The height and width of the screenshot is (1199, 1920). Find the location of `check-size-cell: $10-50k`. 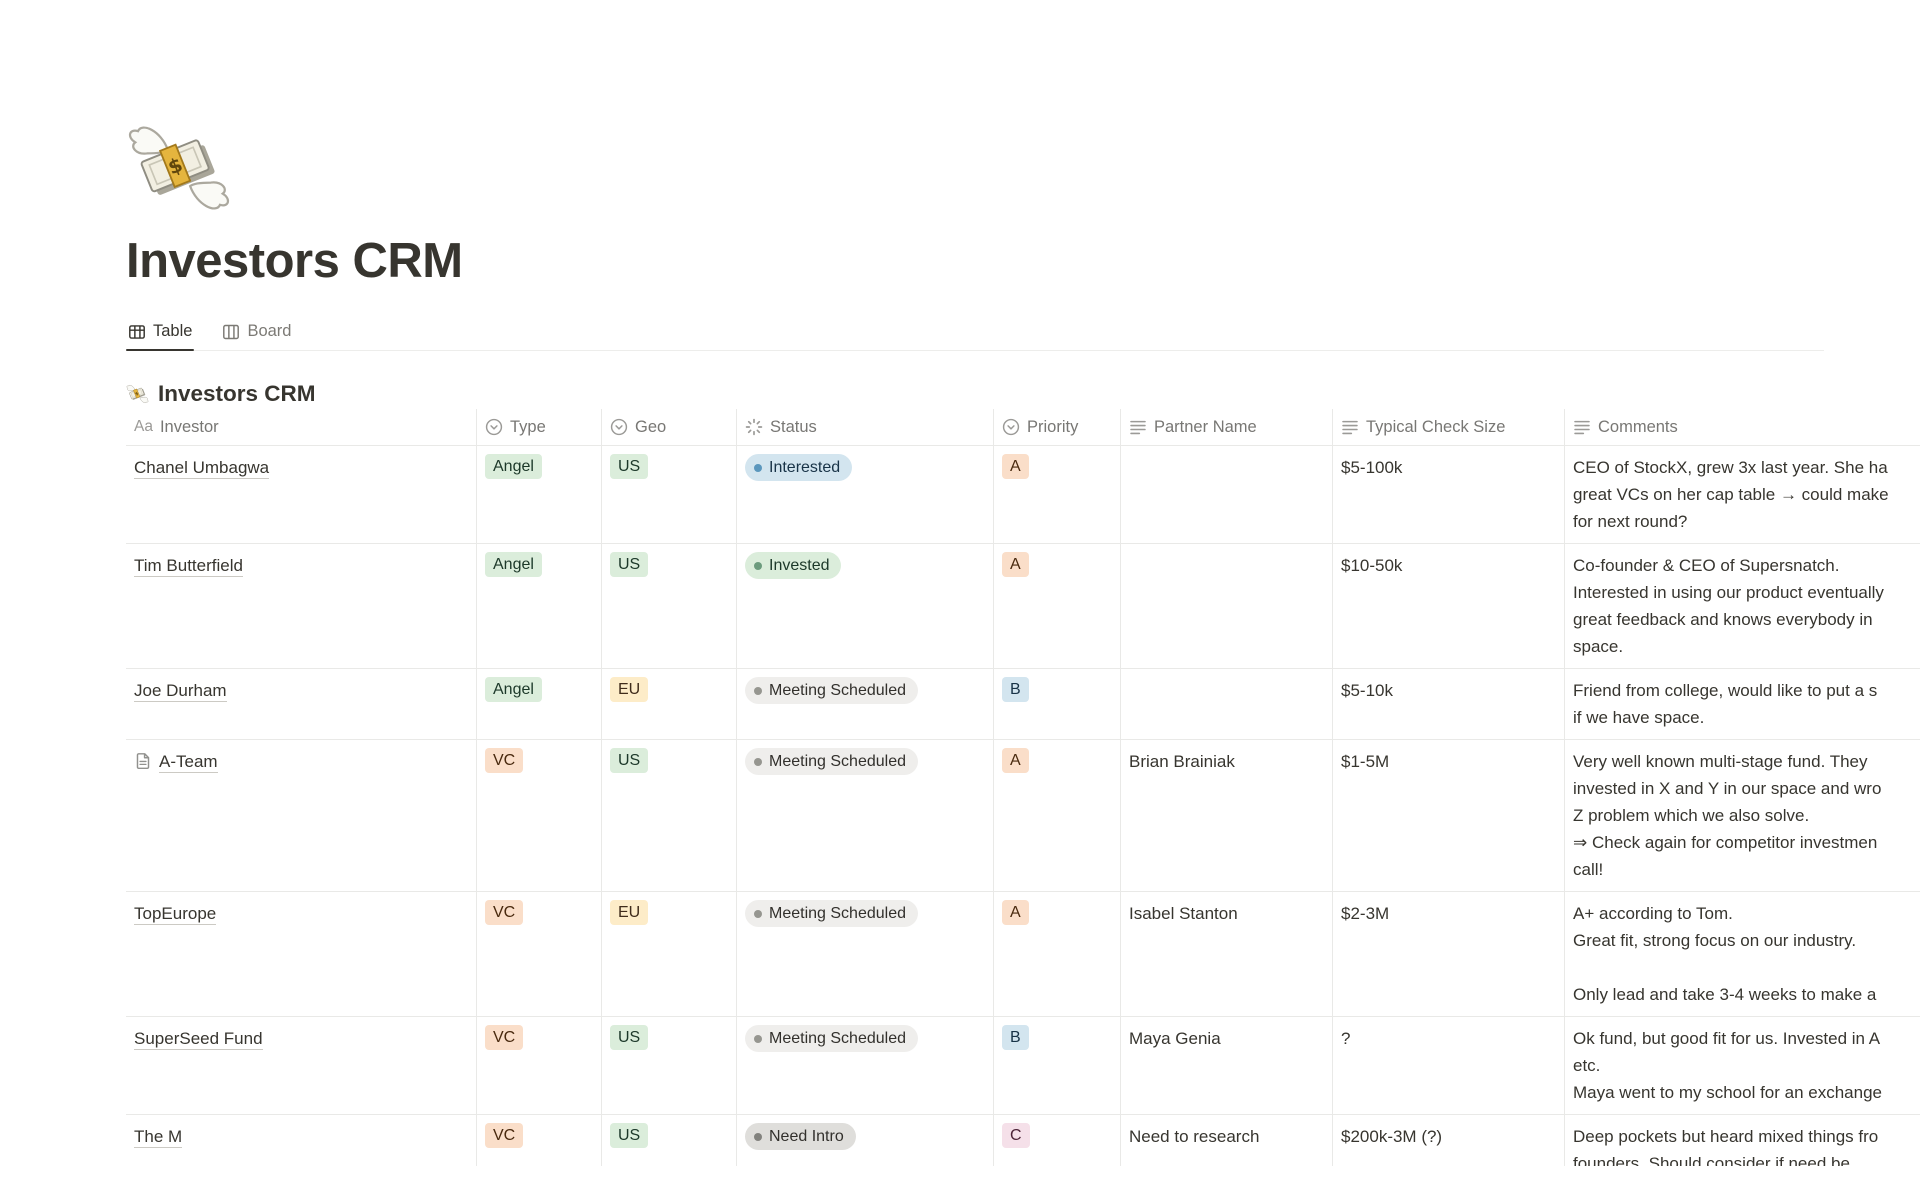

check-size-cell: $10-50k is located at coordinates (1448, 606).